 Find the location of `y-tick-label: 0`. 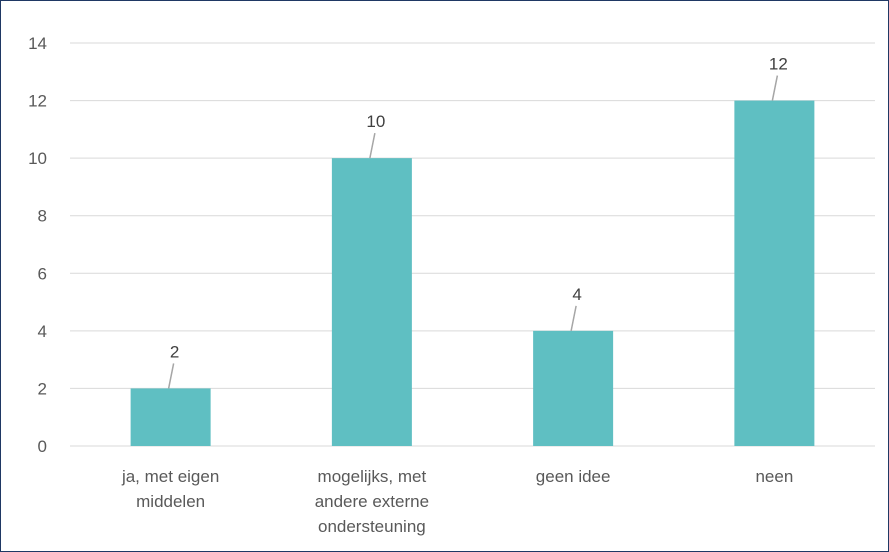

y-tick-label: 0 is located at coordinates (42, 446).